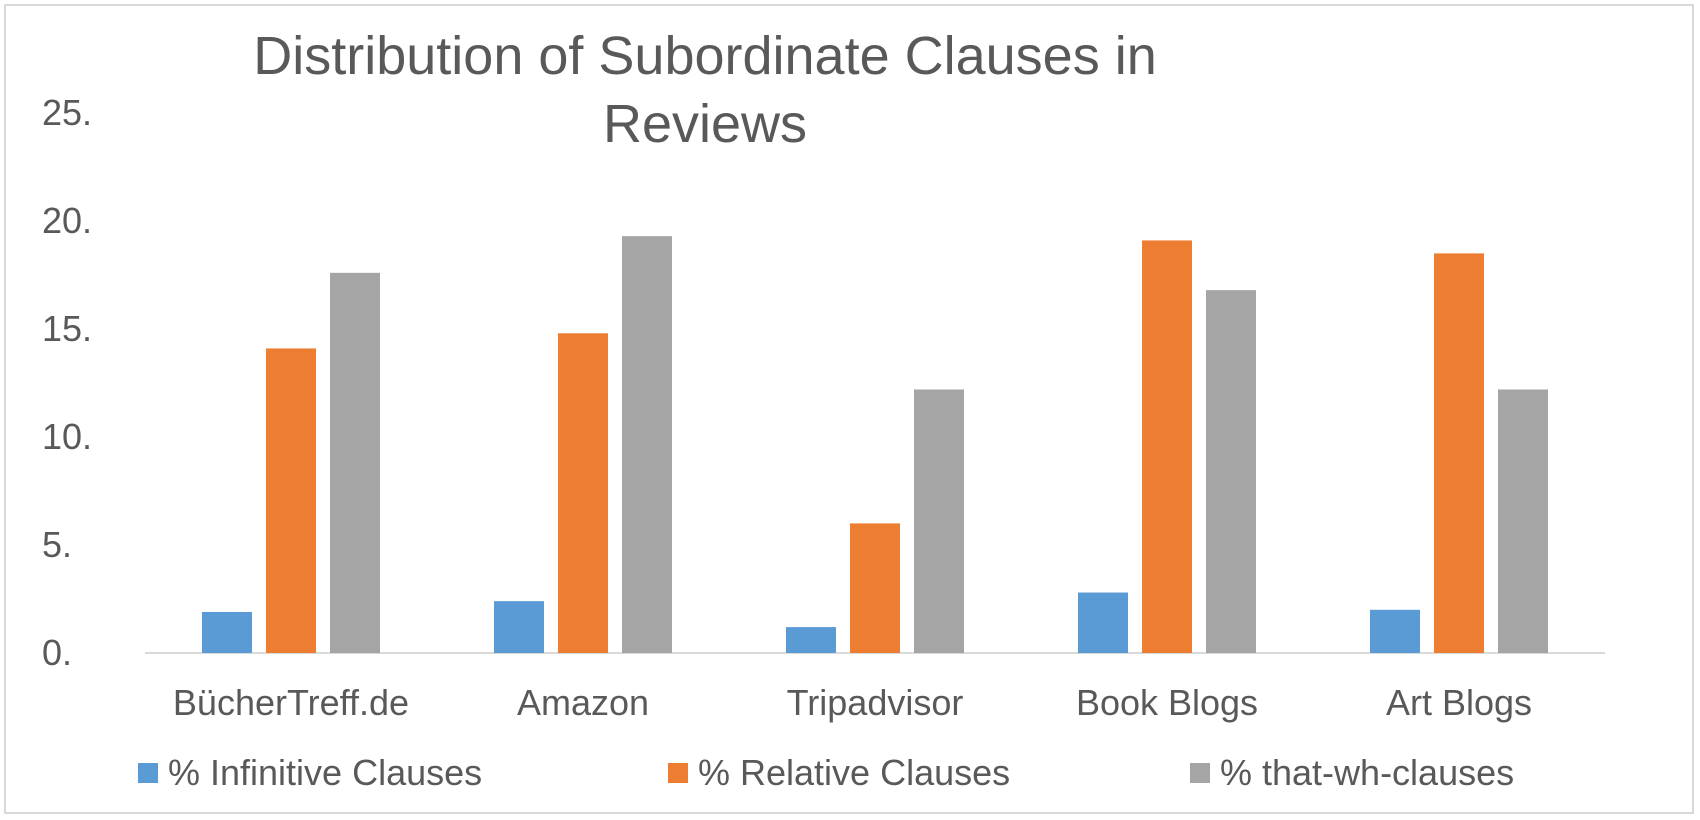 This screenshot has height=820, width=1700. I want to click on legend-item: % Infinitive Clauses, so click(310, 773).